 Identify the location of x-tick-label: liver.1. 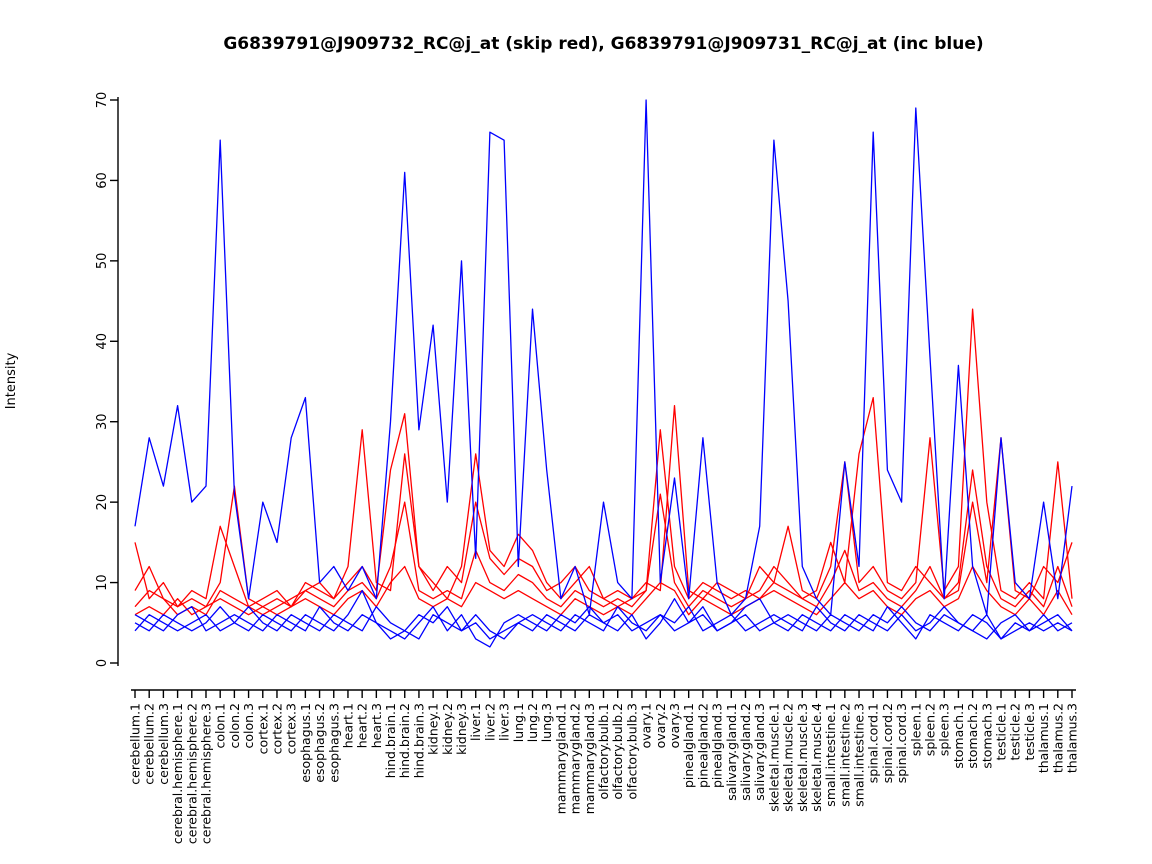
(475, 722).